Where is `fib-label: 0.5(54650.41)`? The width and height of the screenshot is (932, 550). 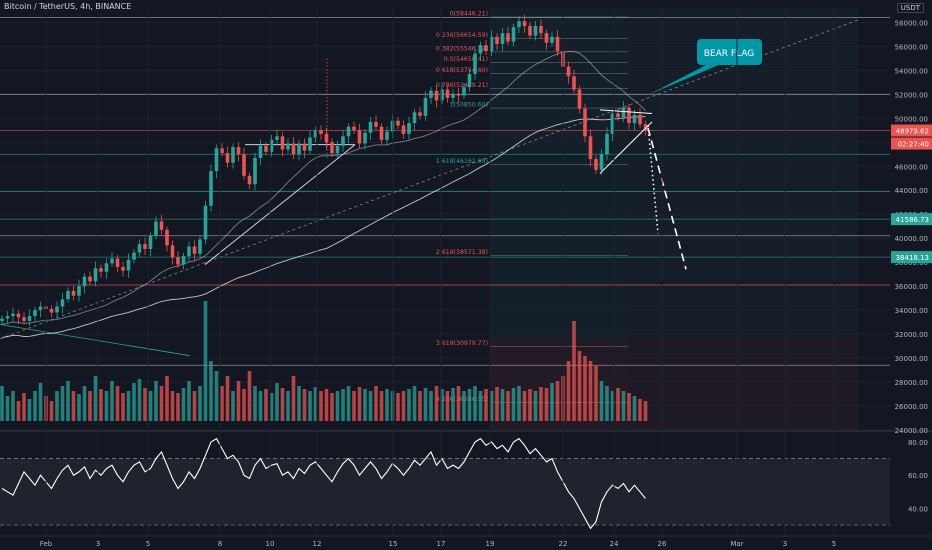
fib-label: 0.5(54650.41) is located at coordinates (466, 59).